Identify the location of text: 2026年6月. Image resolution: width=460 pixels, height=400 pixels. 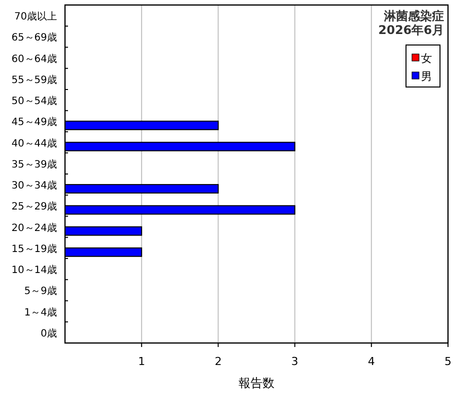
(411, 30).